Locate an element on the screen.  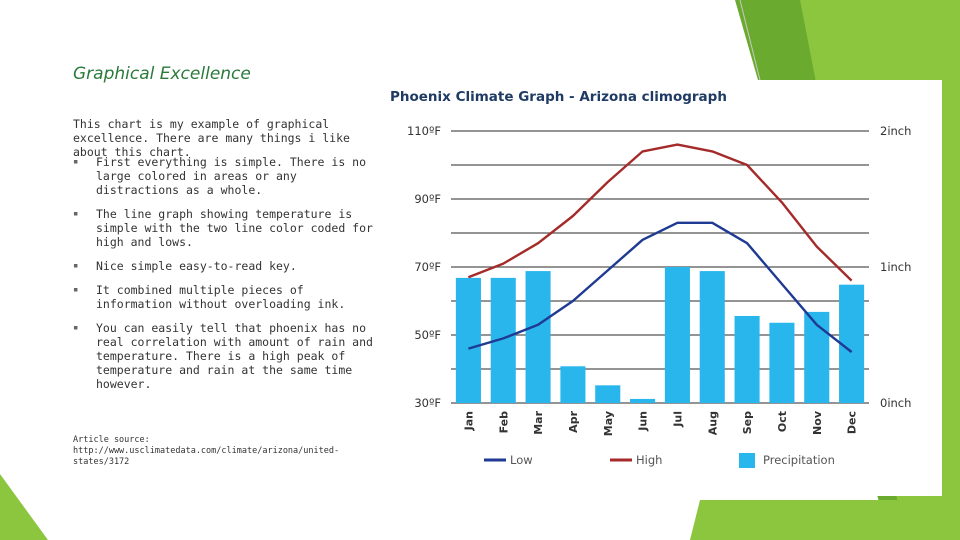
category-label: Mar is located at coordinates (538, 422).